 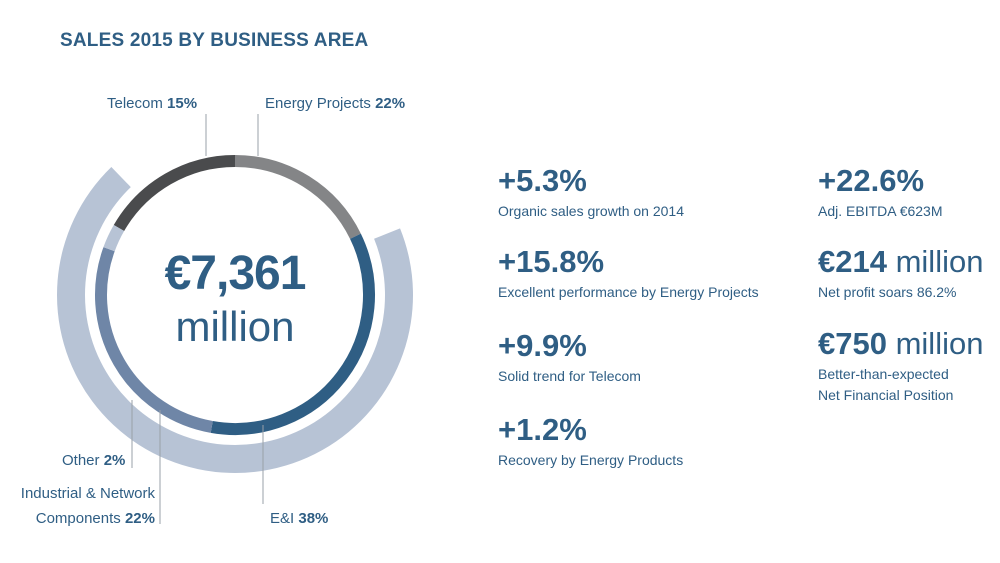 What do you see at coordinates (628, 292) in the screenshot?
I see `stat-description: Excellent performance by Energy Projects` at bounding box center [628, 292].